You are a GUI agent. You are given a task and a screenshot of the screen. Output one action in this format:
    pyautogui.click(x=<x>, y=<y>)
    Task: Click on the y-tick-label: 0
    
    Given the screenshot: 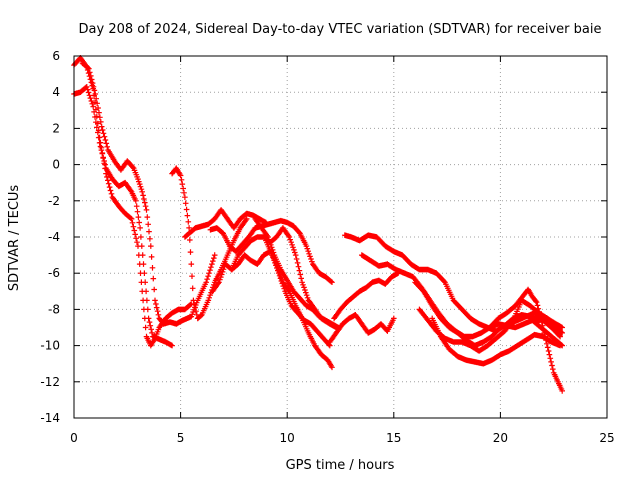 What is the action you would take?
    pyautogui.click(x=56, y=165)
    